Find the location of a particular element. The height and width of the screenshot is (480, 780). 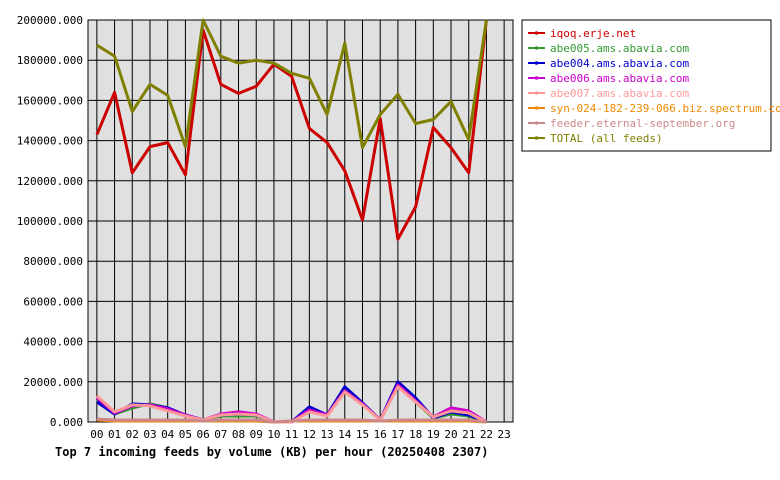

x-tick-label: 20 is located at coordinates (450, 434).